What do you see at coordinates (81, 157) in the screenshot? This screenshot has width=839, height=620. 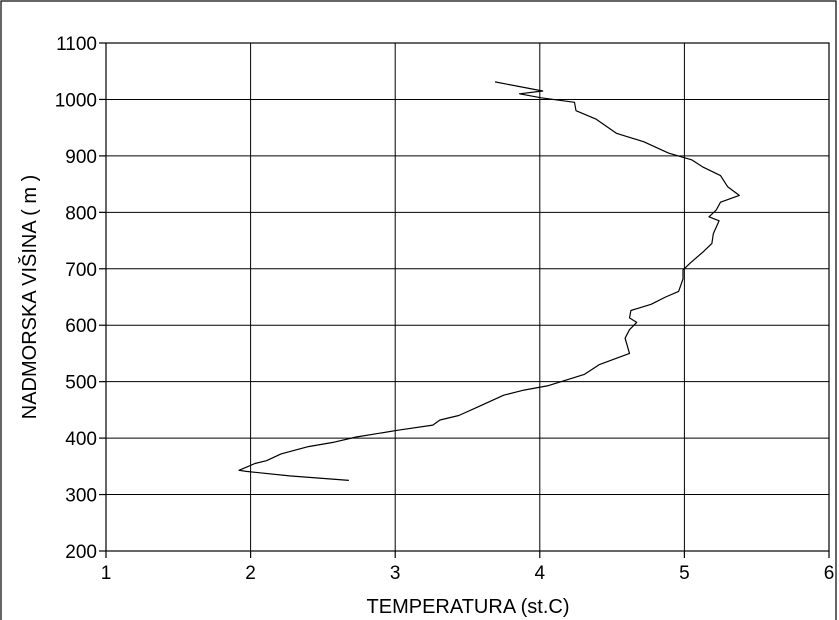 I see `y-tick-label: 900` at bounding box center [81, 157].